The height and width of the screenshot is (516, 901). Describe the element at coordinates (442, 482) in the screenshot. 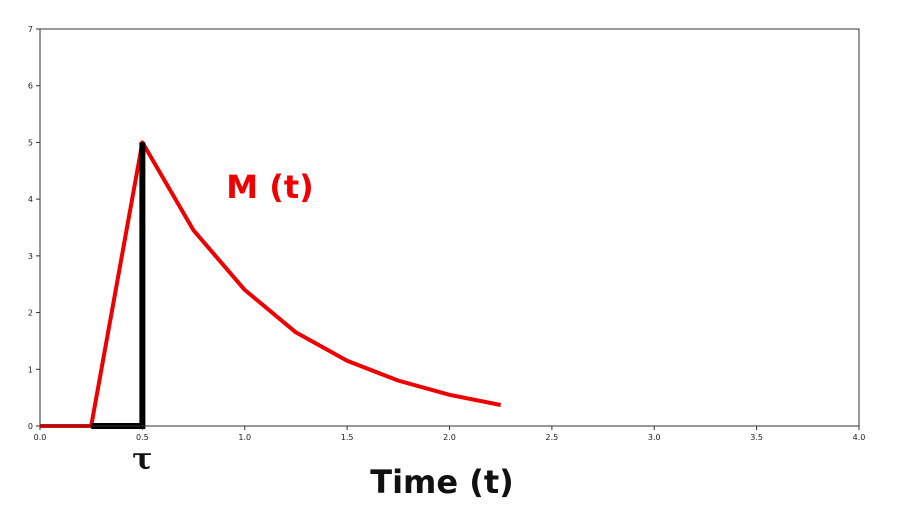

I see `x-axis-label: Time (t)` at that location.